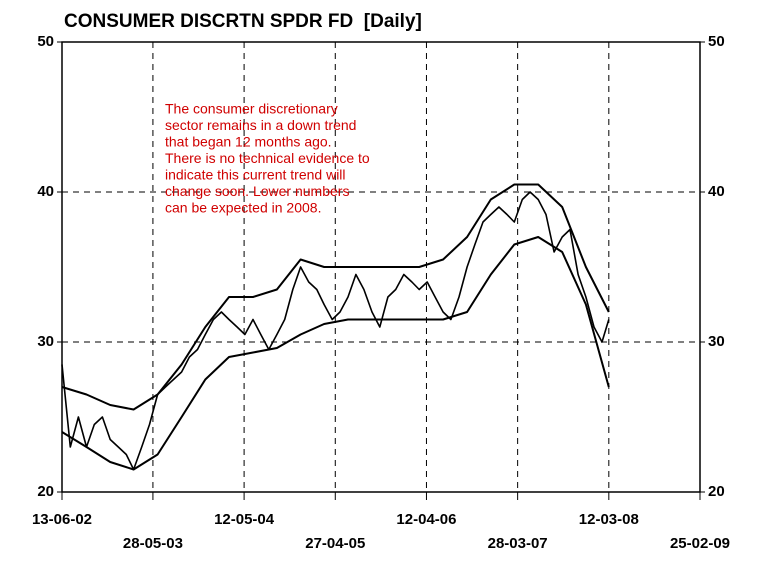  I want to click on y-tick-label-right: 30, so click(716, 341).